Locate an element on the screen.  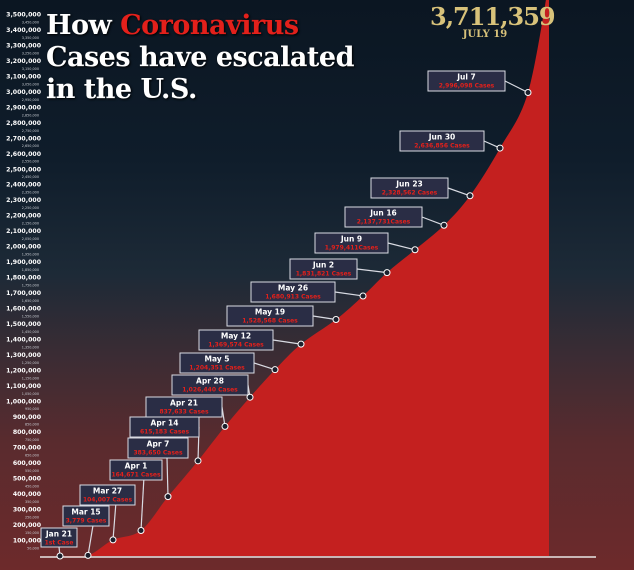
callout-date: Jun 23 is located at coordinates (409, 184).